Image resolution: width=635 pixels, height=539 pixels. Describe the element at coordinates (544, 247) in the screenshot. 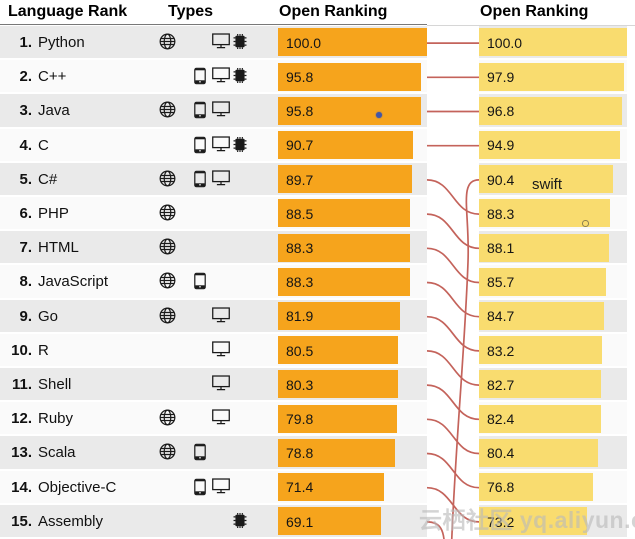

I see `open-ranking-bar: 88.1` at that location.